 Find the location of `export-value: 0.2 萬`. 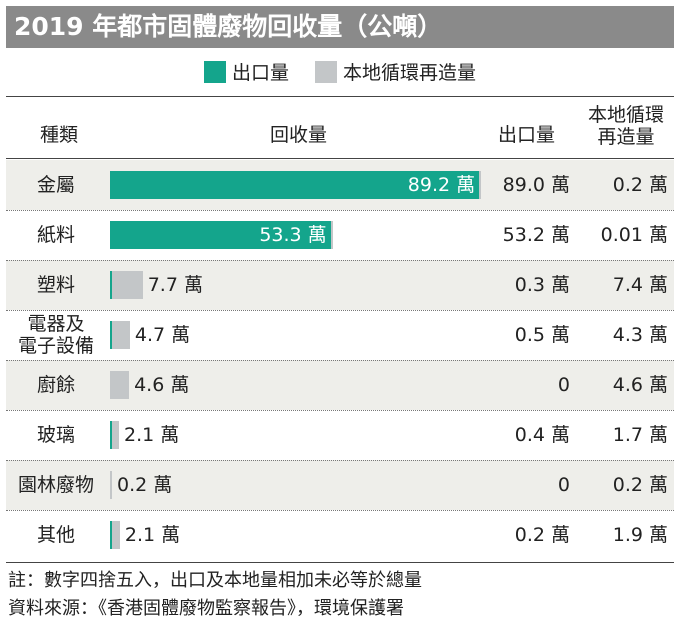

export-value: 0.2 萬 is located at coordinates (542, 535).